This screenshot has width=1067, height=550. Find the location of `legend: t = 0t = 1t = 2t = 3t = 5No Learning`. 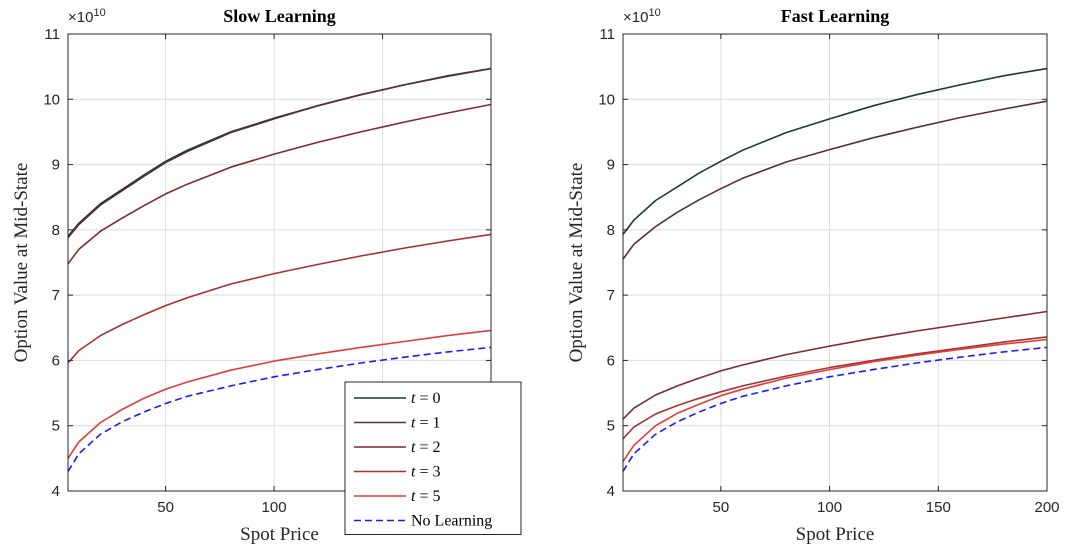

legend: t = 0t = 1t = 2t = 3t = 5No Learning is located at coordinates (433, 458).